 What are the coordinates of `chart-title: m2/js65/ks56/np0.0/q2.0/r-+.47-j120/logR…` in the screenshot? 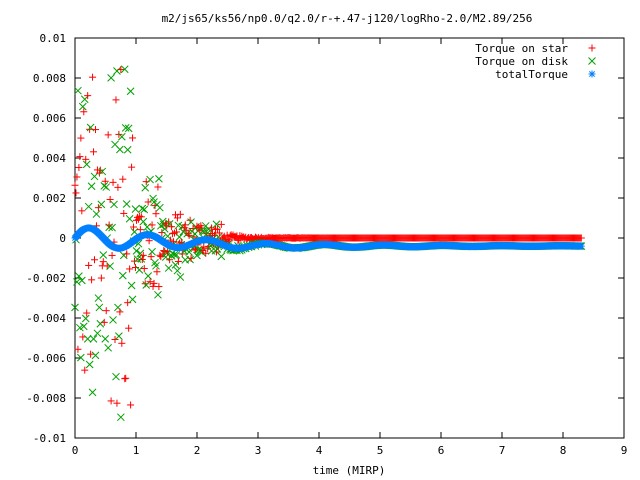 It's located at (347, 18).